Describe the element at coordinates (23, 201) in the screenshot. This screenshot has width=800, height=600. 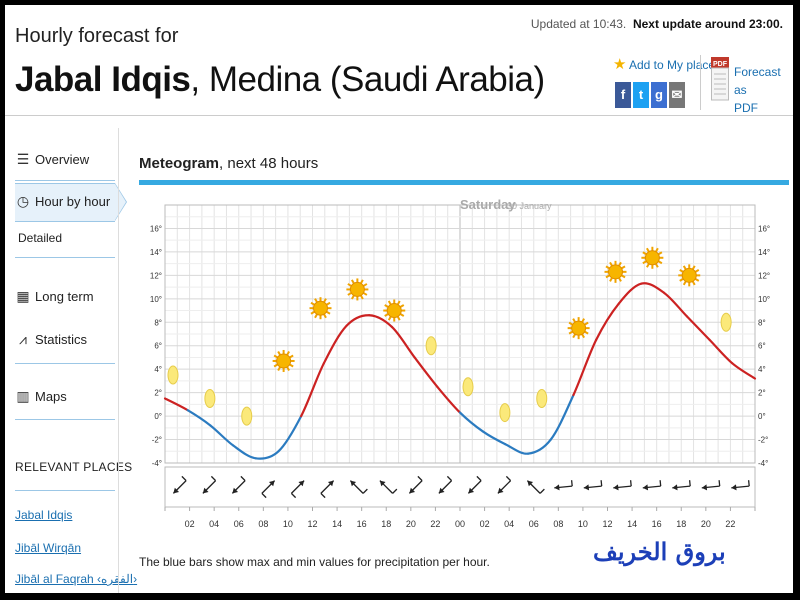
I see `clock-icon: ◷` at that location.